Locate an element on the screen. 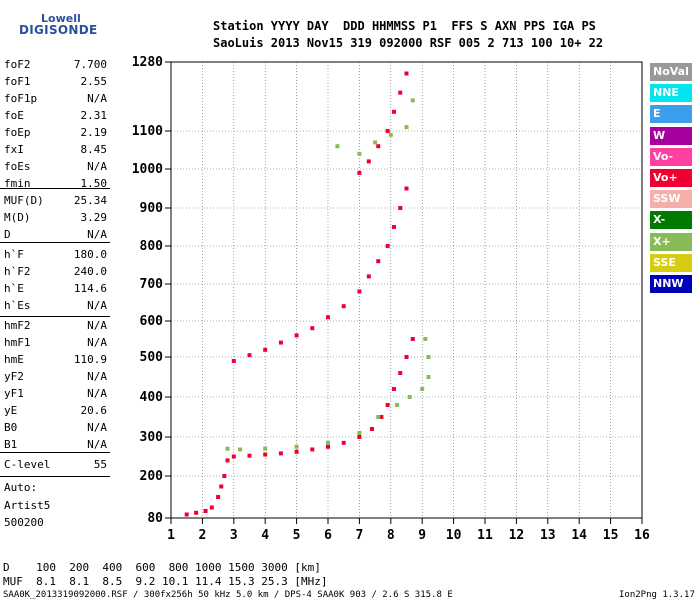 Image resolution: width=700 pixels, height=600 pixels. x-tick-label: 7 is located at coordinates (359, 535).